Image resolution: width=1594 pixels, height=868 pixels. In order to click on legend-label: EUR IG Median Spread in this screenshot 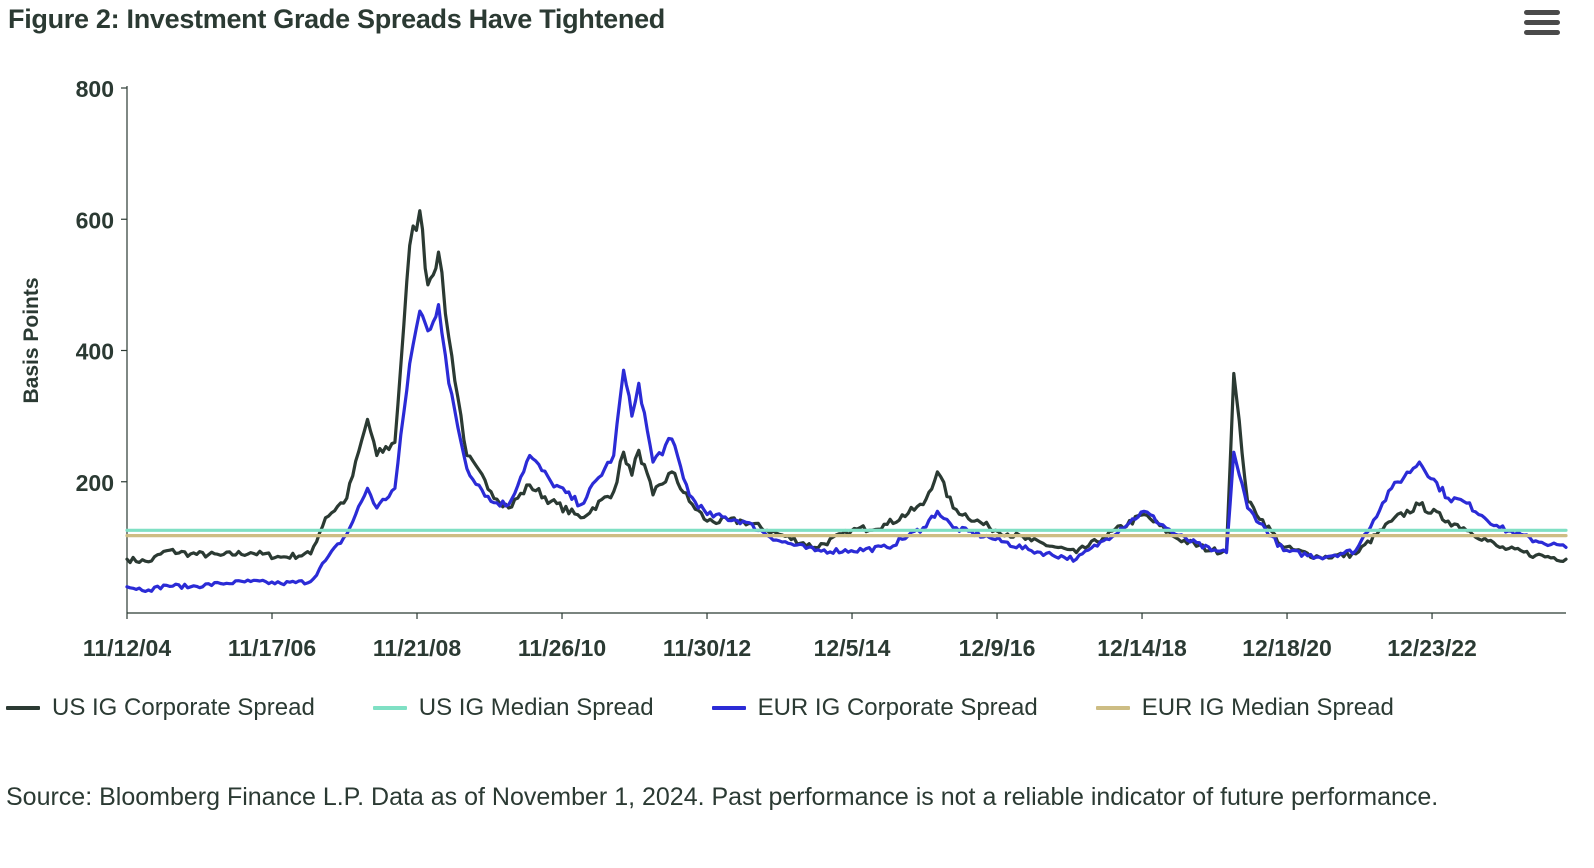, I will do `click(1267, 707)`.